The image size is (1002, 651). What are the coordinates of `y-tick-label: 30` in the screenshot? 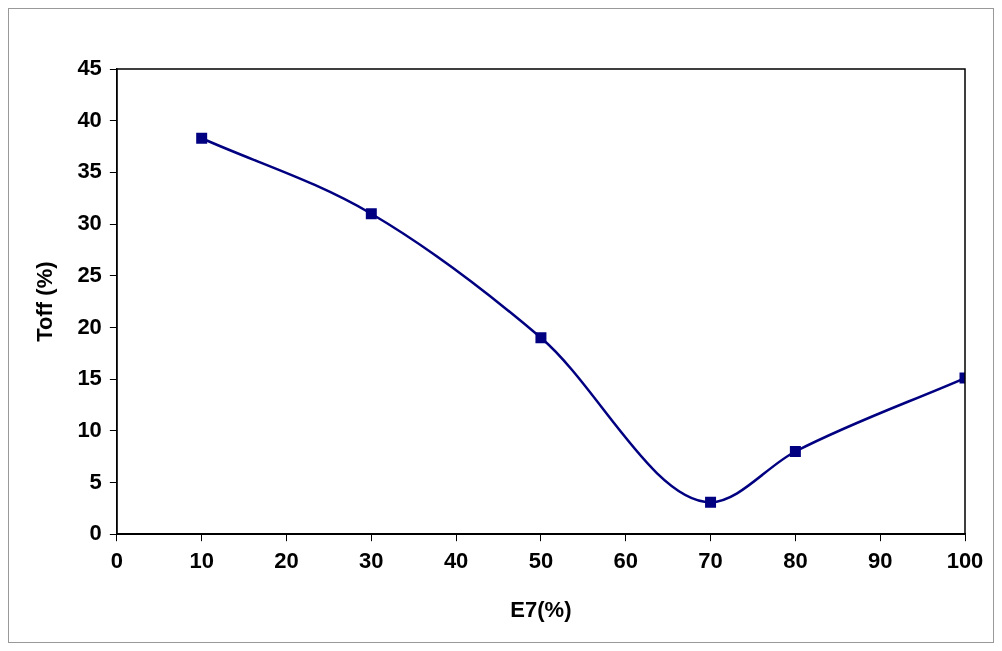 It's located at (89, 223).